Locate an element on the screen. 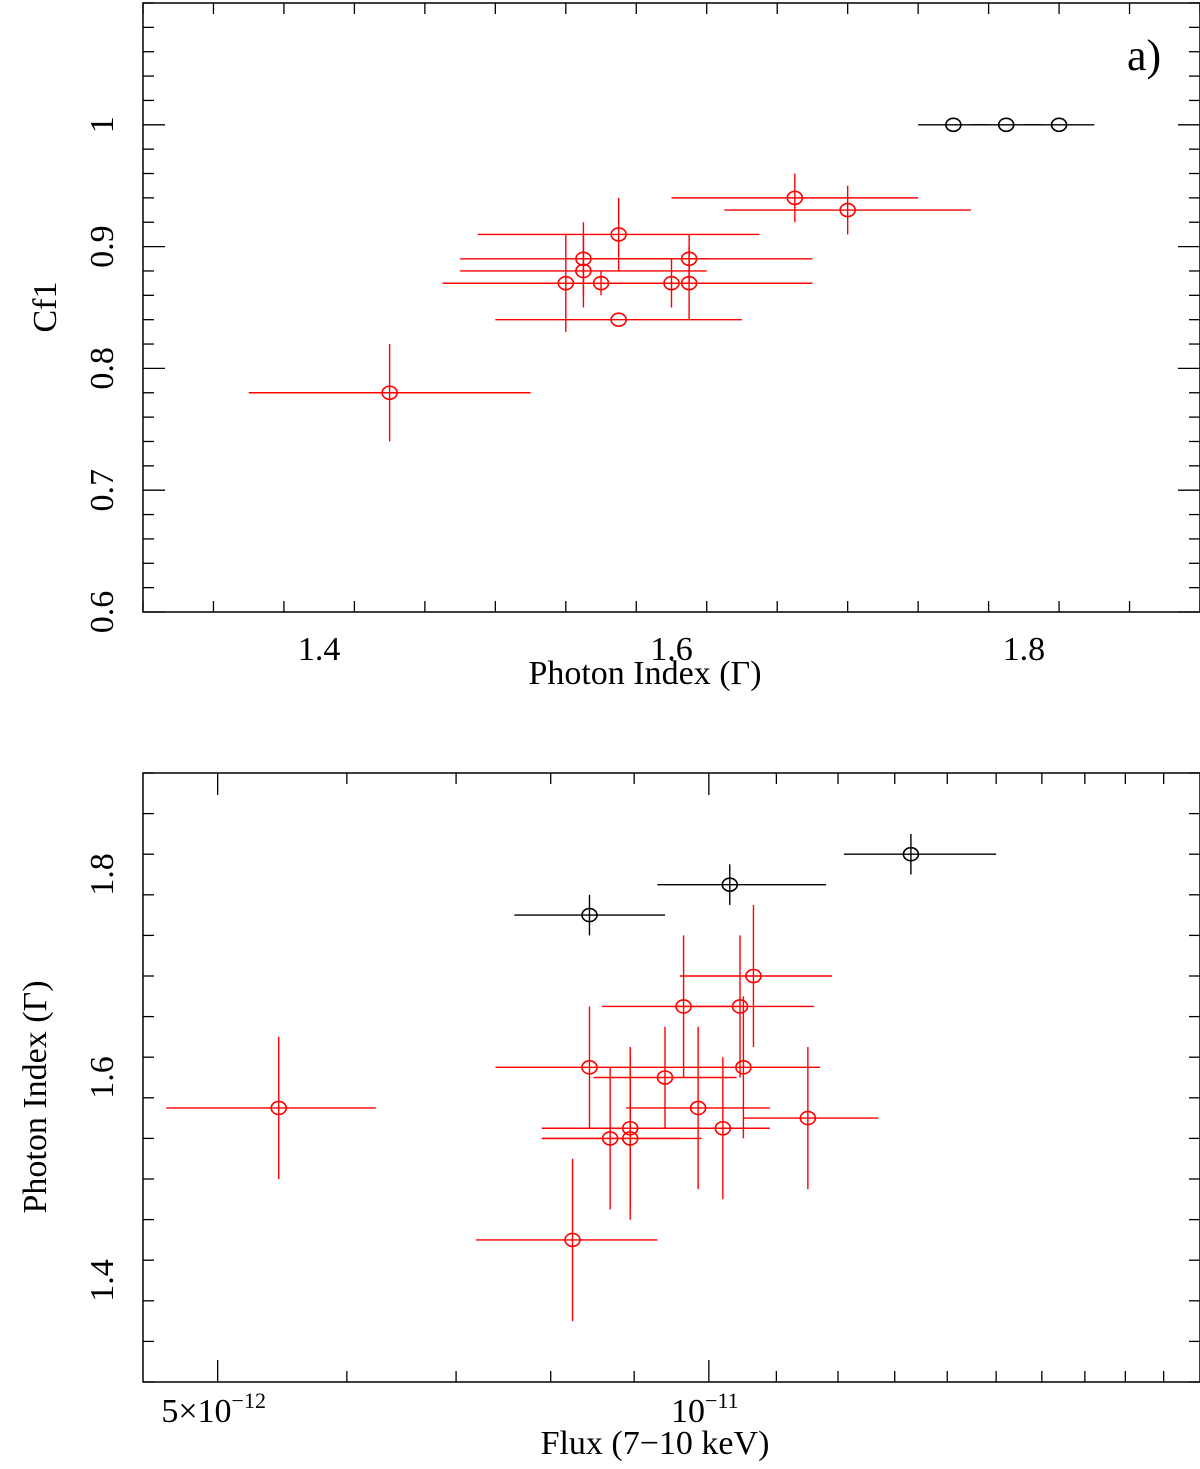 This screenshot has height=1469, width=1200. panel-label: a) is located at coordinates (1144, 55).